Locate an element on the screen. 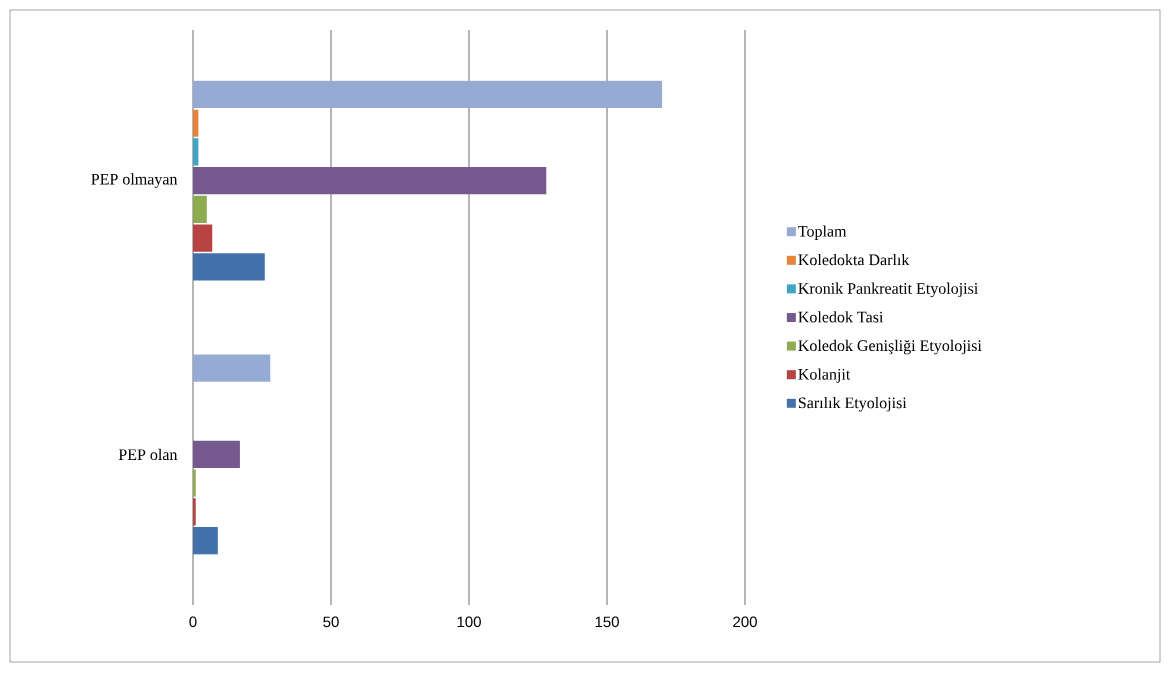  x-tick-label: 0 is located at coordinates (193, 622).